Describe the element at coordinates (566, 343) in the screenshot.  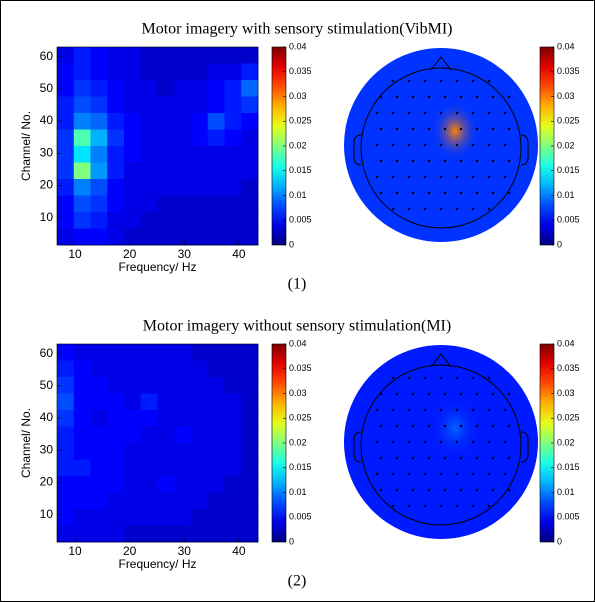
I see `colorbar-tick-label: 0.04` at that location.